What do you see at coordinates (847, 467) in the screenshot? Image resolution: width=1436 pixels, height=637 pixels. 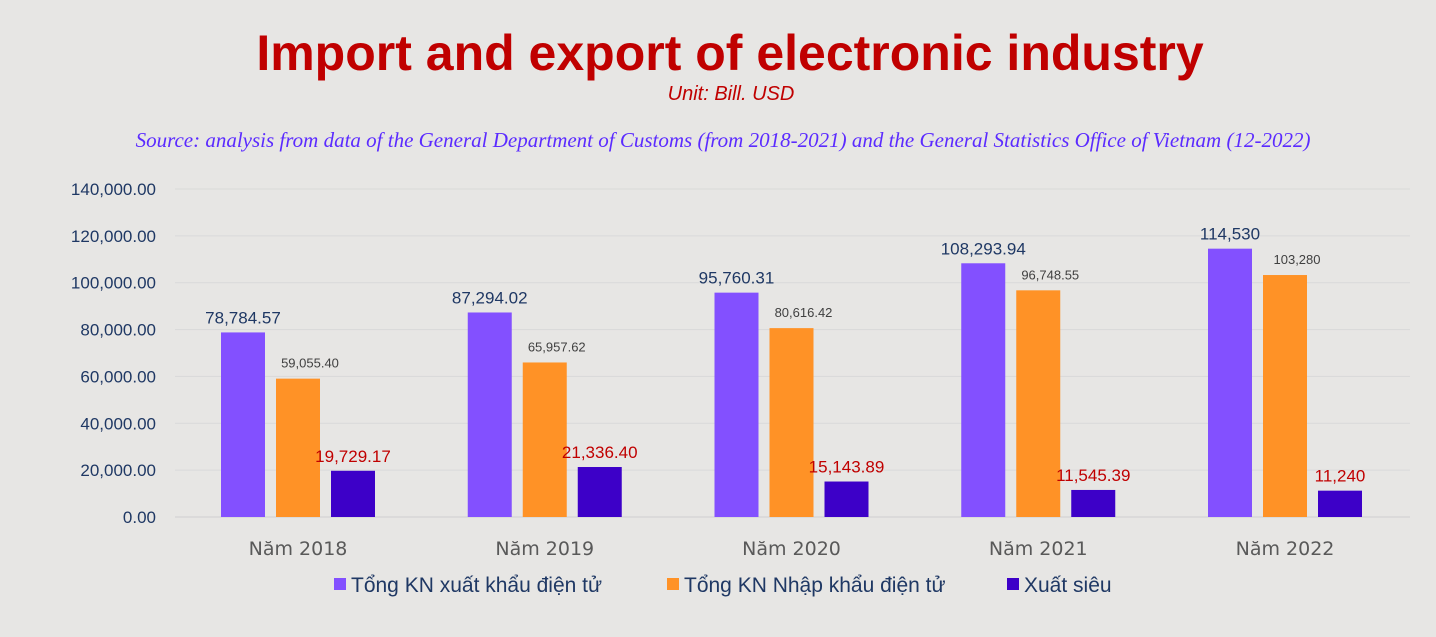 I see `data-label: 15,143.89` at bounding box center [847, 467].